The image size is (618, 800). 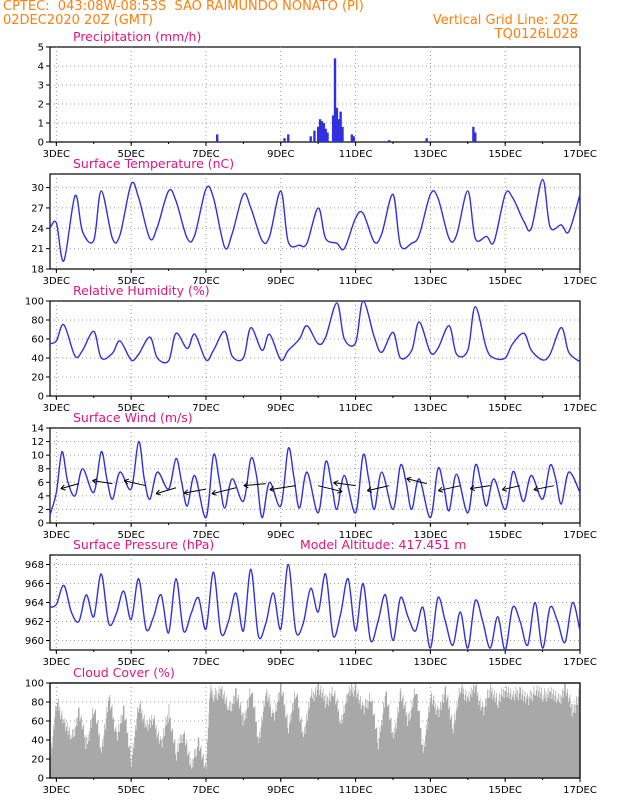 What do you see at coordinates (37, 270) in the screenshot?
I see `y-tick-label: 18` at bounding box center [37, 270].